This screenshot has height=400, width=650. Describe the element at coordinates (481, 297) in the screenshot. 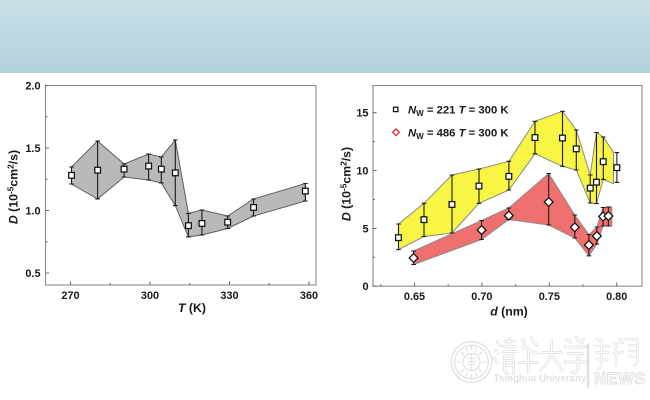

I see `svg-text: 0.70` at that location.